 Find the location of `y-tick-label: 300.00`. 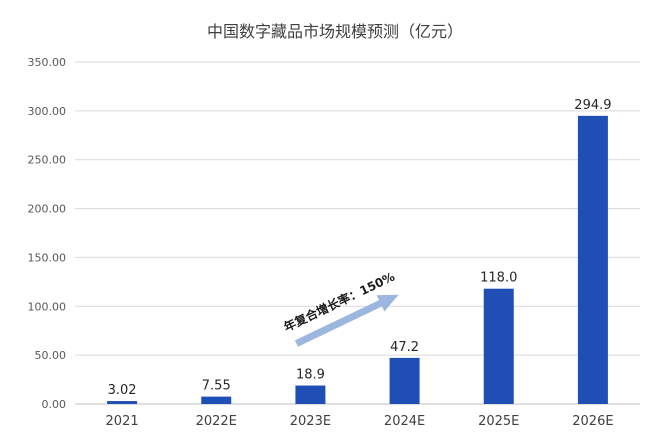

y-tick-label: 300.00 is located at coordinates (47, 111).